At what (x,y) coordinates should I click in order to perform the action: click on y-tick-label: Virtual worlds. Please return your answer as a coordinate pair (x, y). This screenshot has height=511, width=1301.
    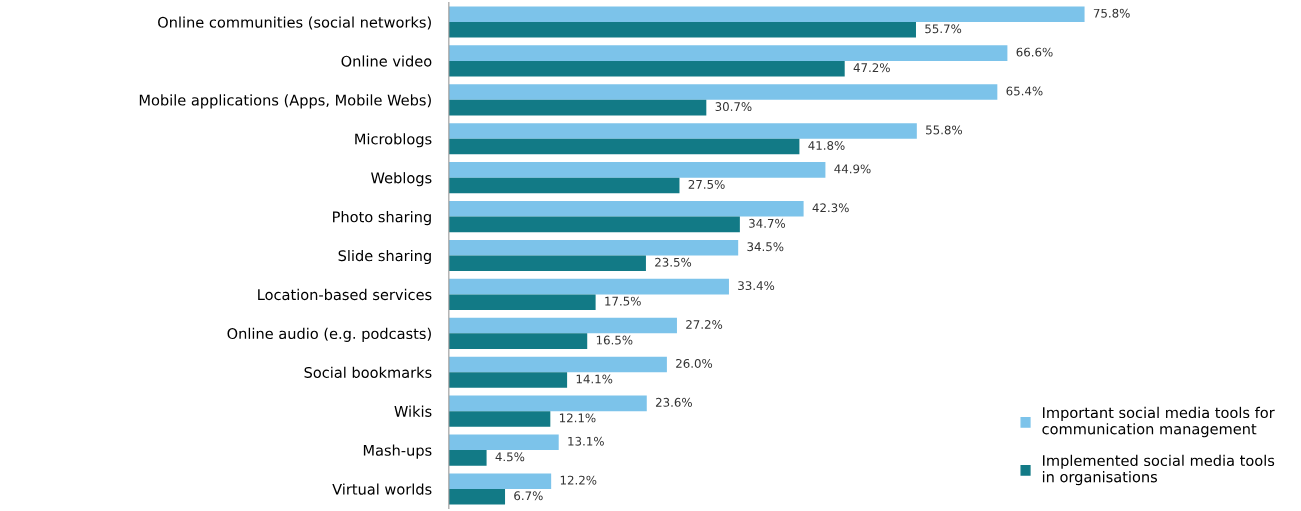
    Looking at the image, I should click on (382, 489).